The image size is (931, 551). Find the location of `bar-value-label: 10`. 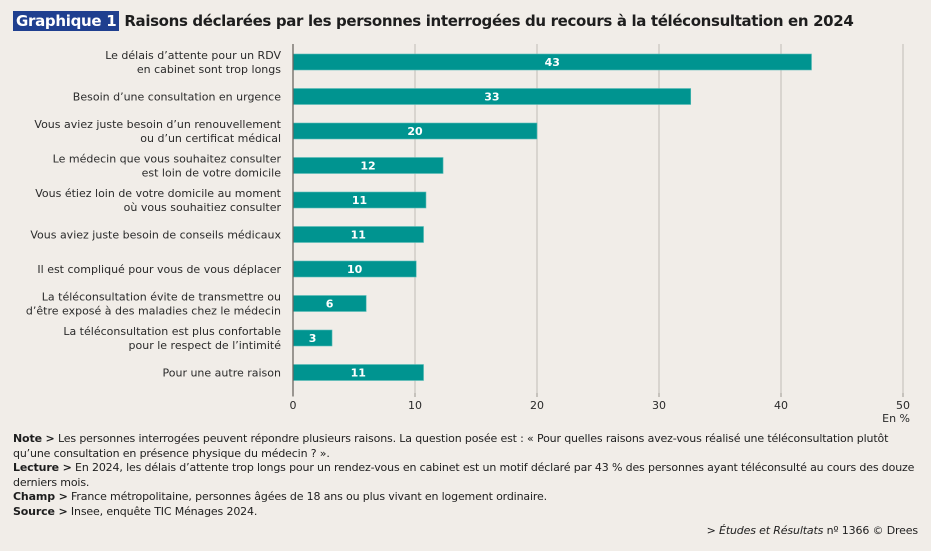

bar-value-label: 10 is located at coordinates (355, 269).